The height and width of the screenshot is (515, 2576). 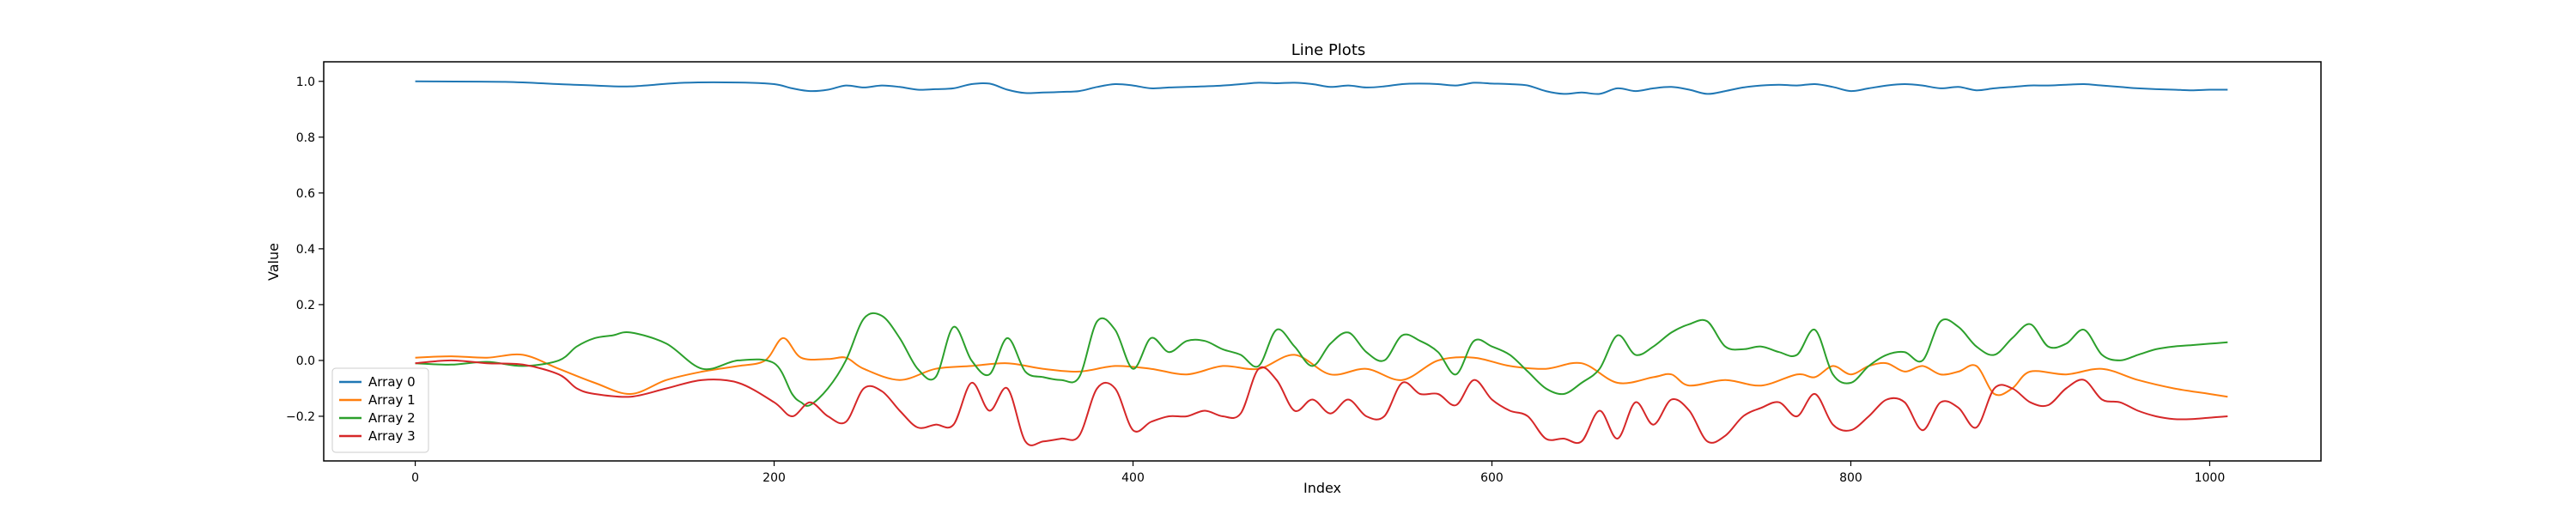 What do you see at coordinates (2210, 478) in the screenshot?
I see `x-tick-label: 1000` at bounding box center [2210, 478].